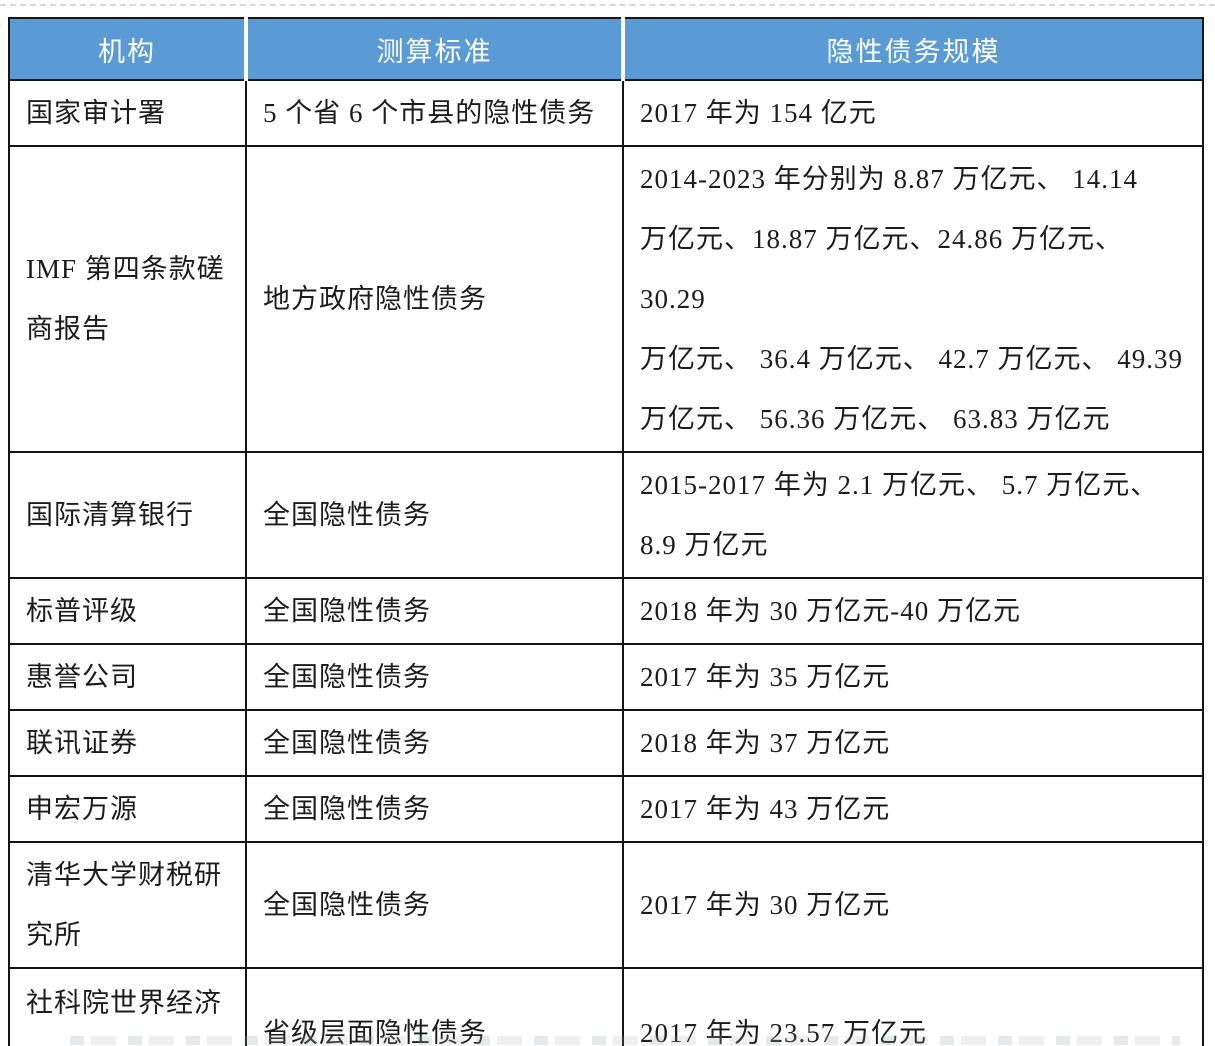 The image size is (1215, 1046). I want to click on scale-cell: 2018 年为 30 万亿元-40 万亿元, so click(913, 611).